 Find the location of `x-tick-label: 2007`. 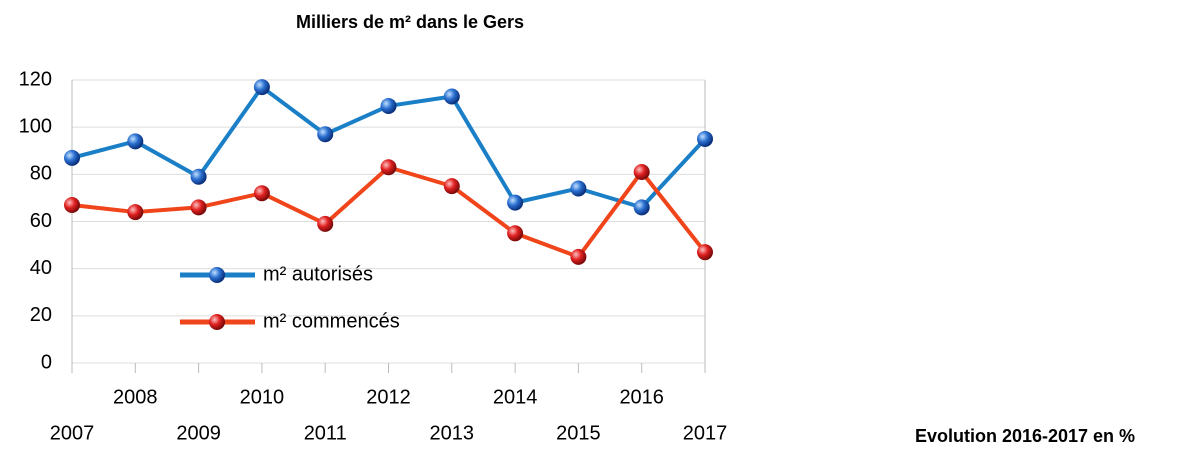

x-tick-label: 2007 is located at coordinates (72, 433).